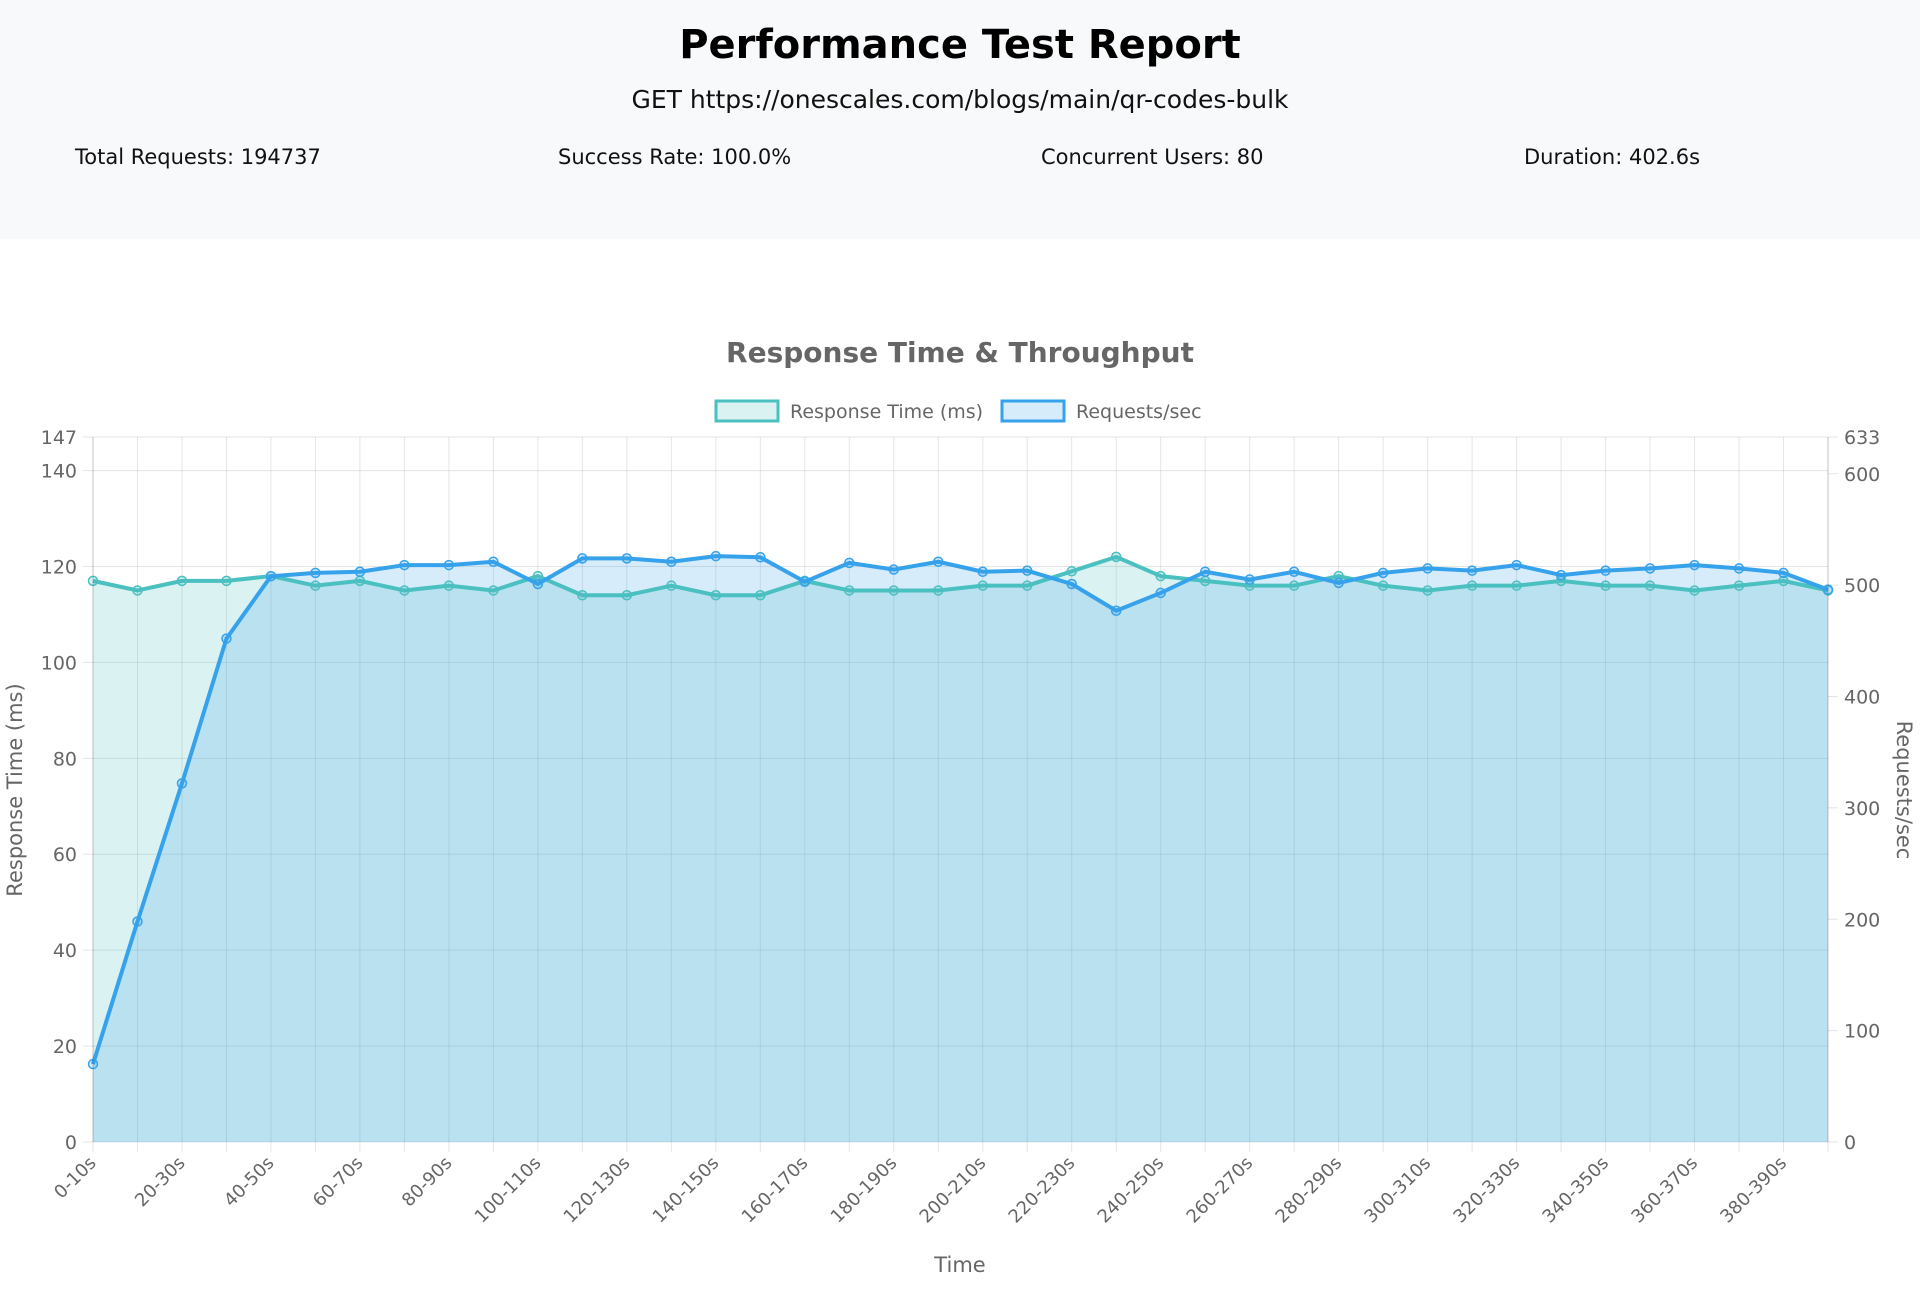  I want to click on y-tick-label: 40, so click(65, 951).